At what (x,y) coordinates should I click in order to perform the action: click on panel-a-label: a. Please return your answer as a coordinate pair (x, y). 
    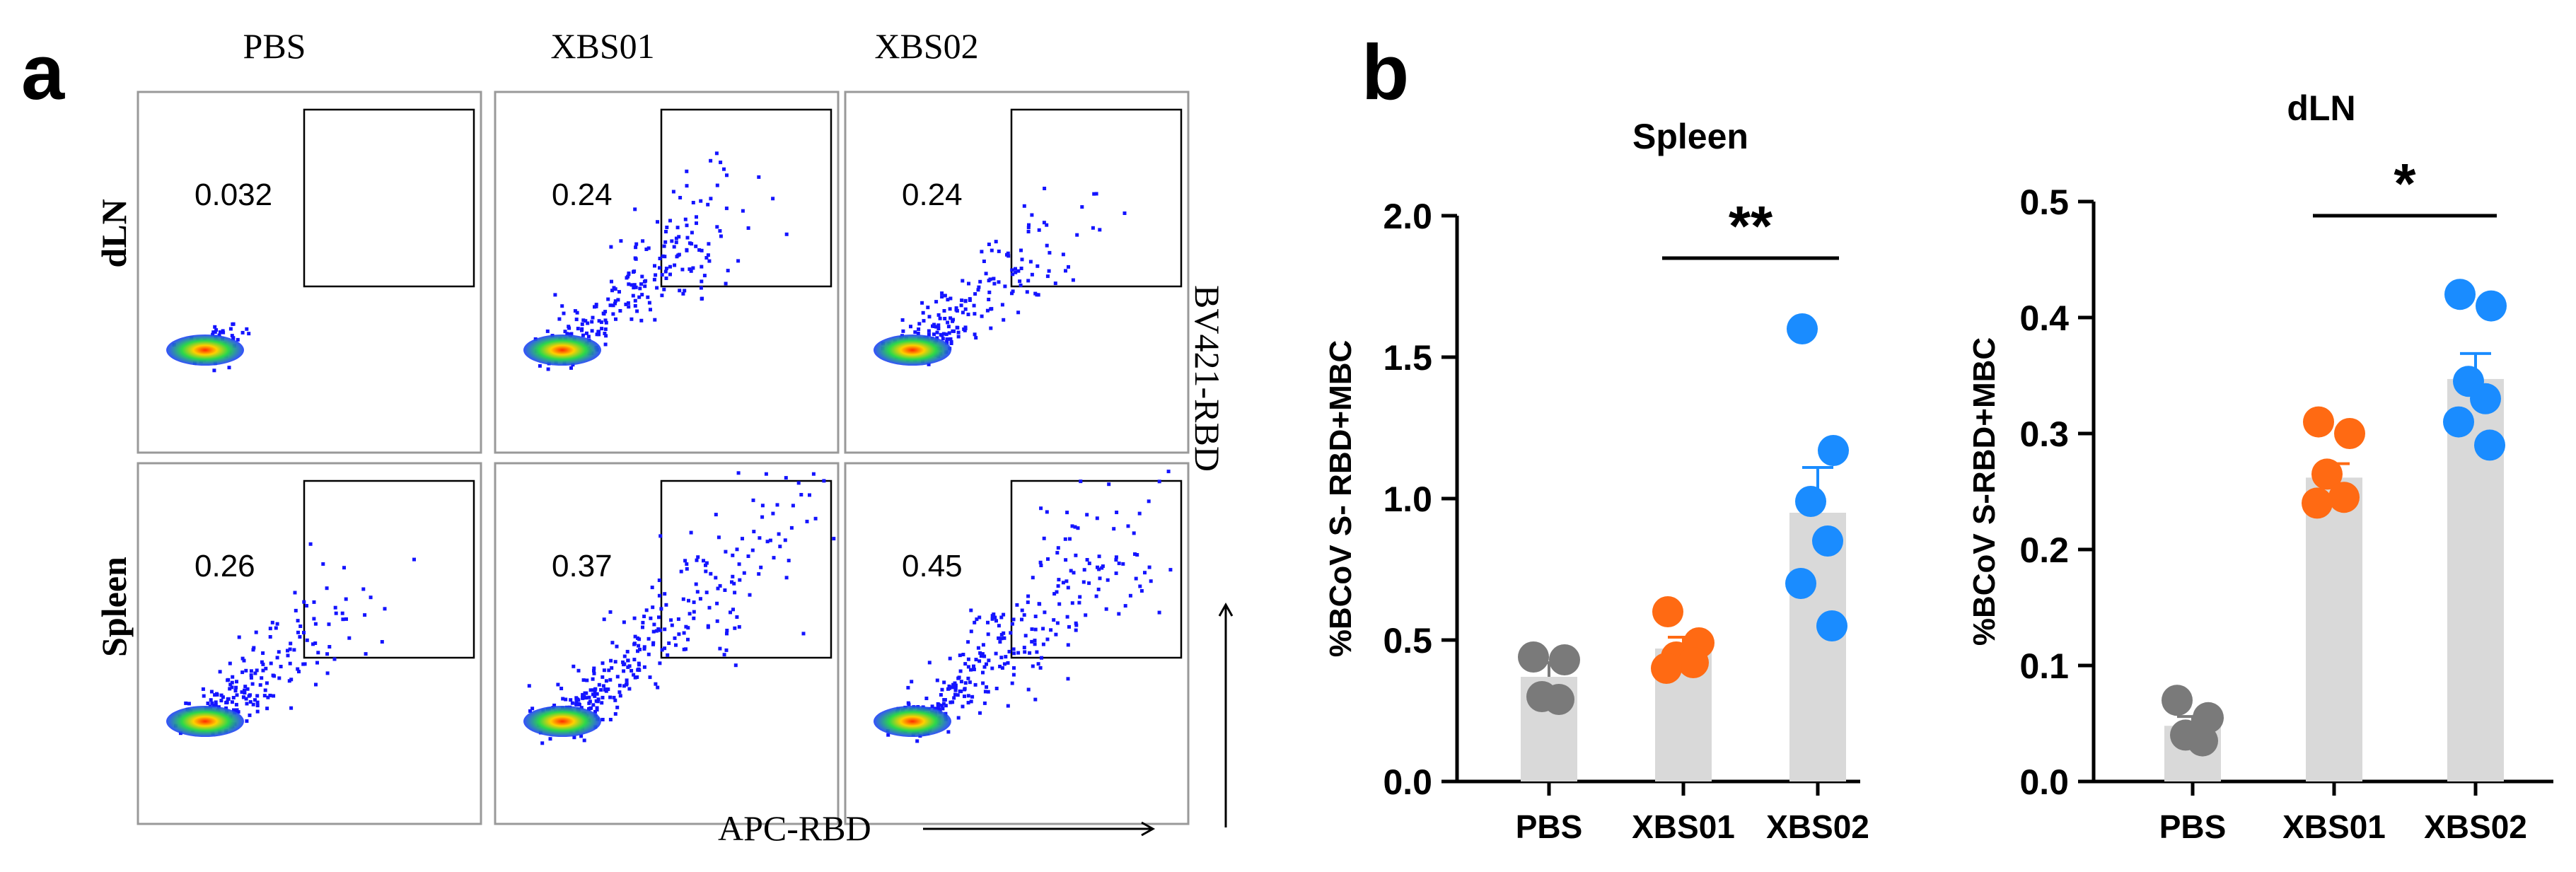
    Looking at the image, I should click on (43, 72).